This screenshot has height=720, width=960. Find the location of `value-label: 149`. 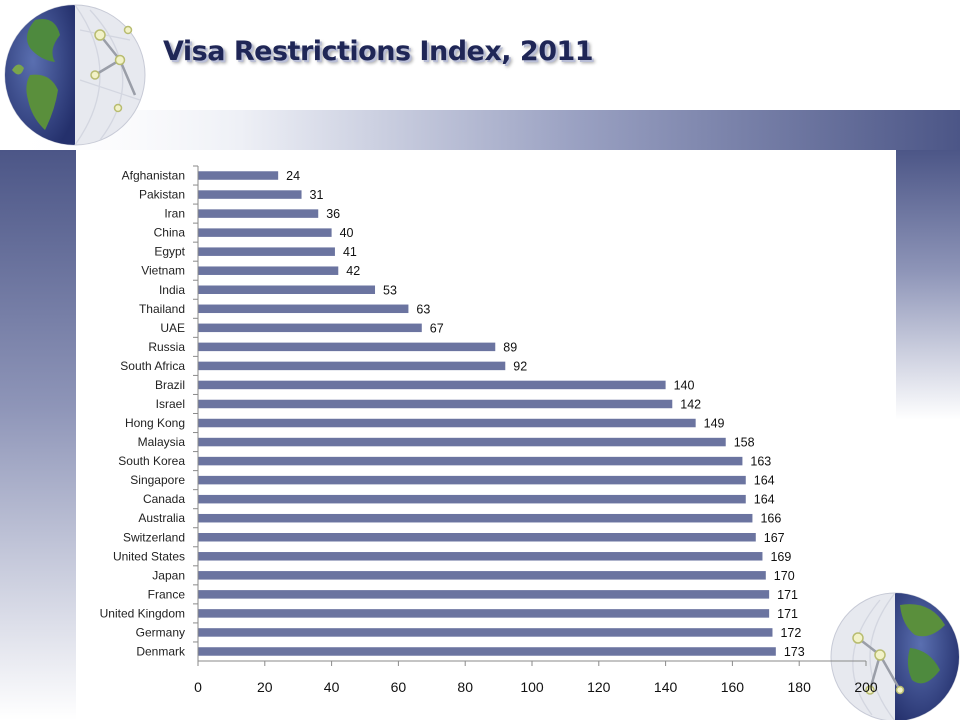

value-label: 149 is located at coordinates (714, 424).